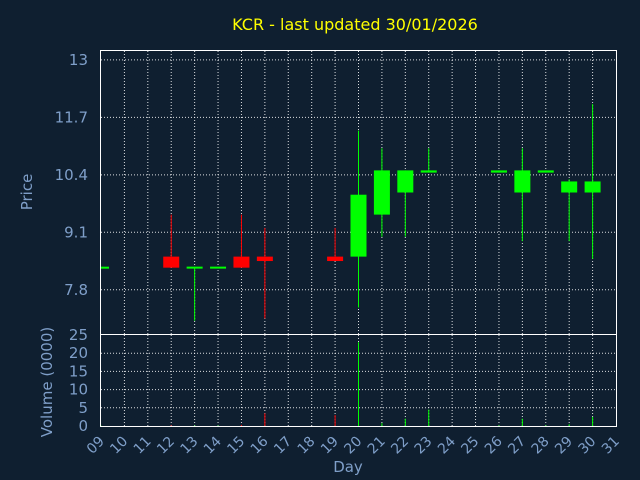  What do you see at coordinates (76, 232) in the screenshot?
I see `price-tick-label: 9.1` at bounding box center [76, 232].